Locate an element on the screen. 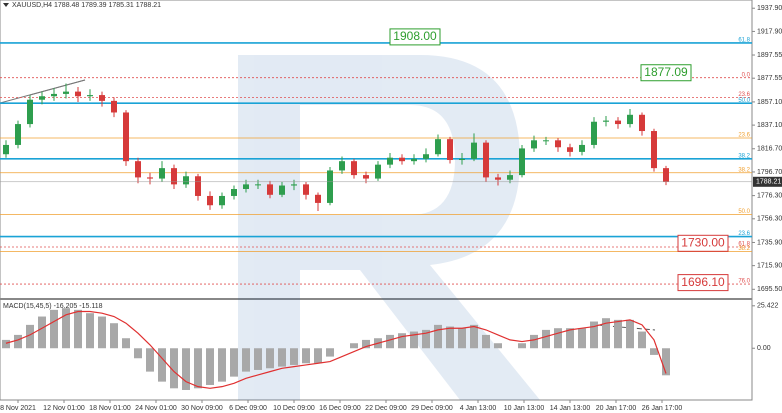 The height and width of the screenshot is (413, 782). y-tick-label: 1695.50 is located at coordinates (769, 289).